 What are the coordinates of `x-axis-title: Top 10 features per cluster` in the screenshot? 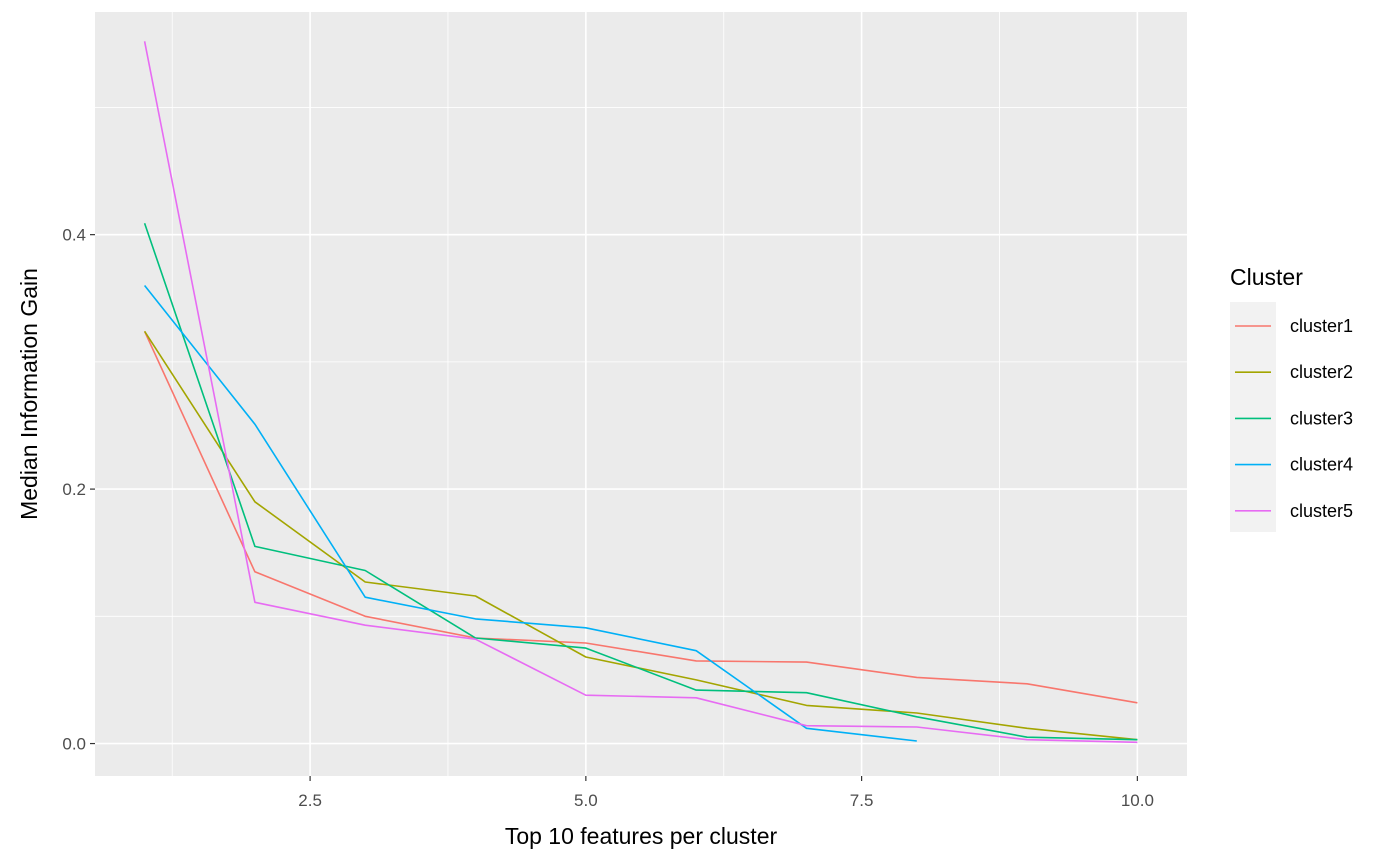 It's located at (641, 836).